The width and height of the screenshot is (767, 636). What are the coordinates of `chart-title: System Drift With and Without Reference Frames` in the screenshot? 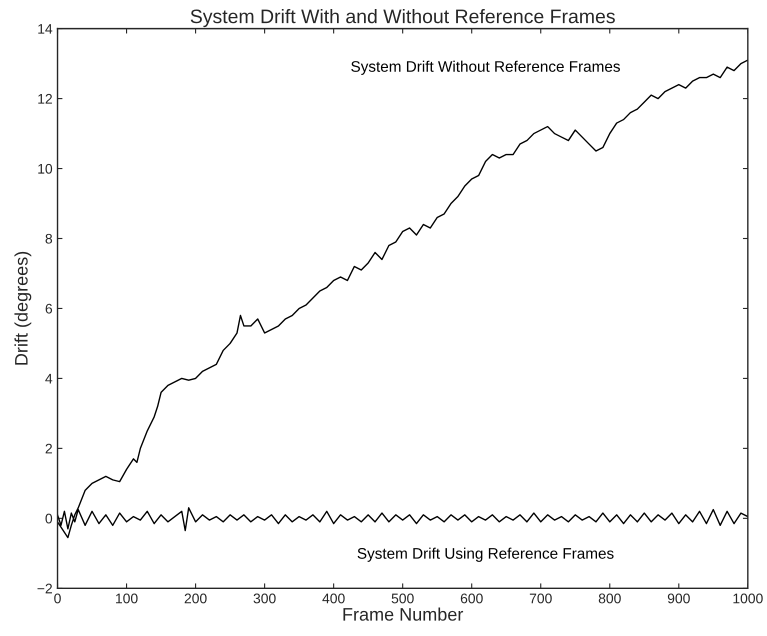 It's located at (402, 18).